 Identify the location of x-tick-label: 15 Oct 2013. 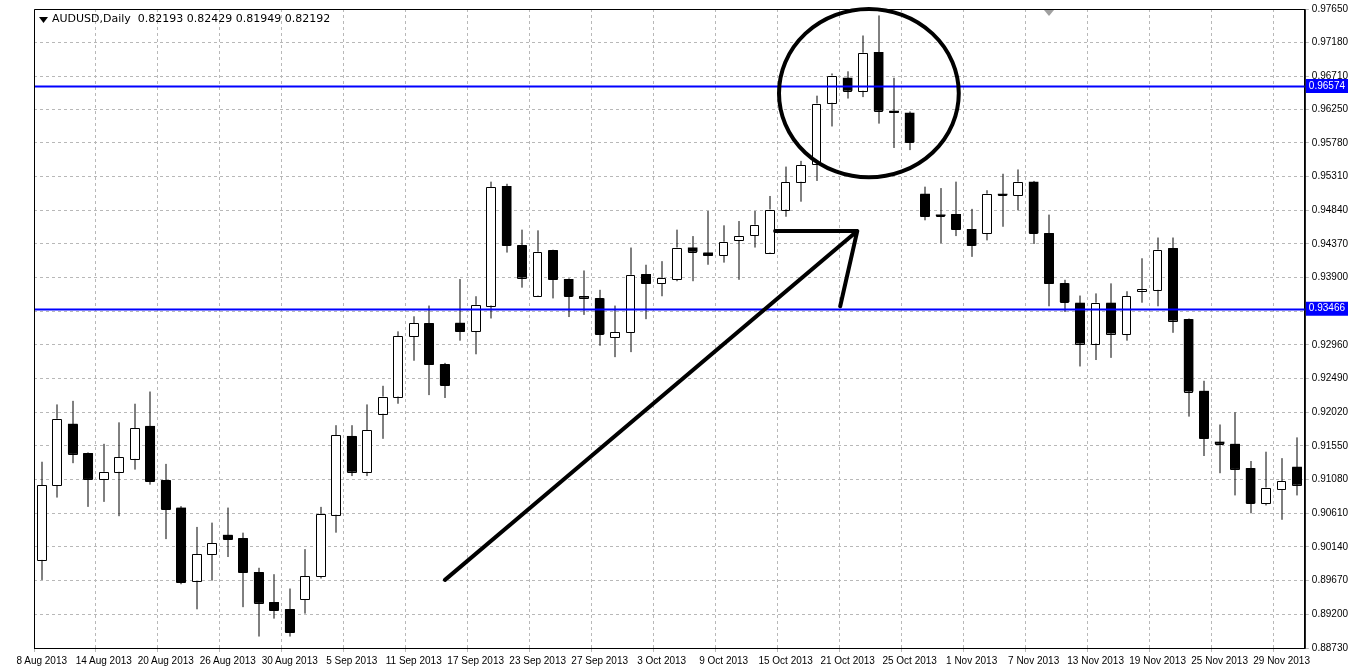
(786, 660).